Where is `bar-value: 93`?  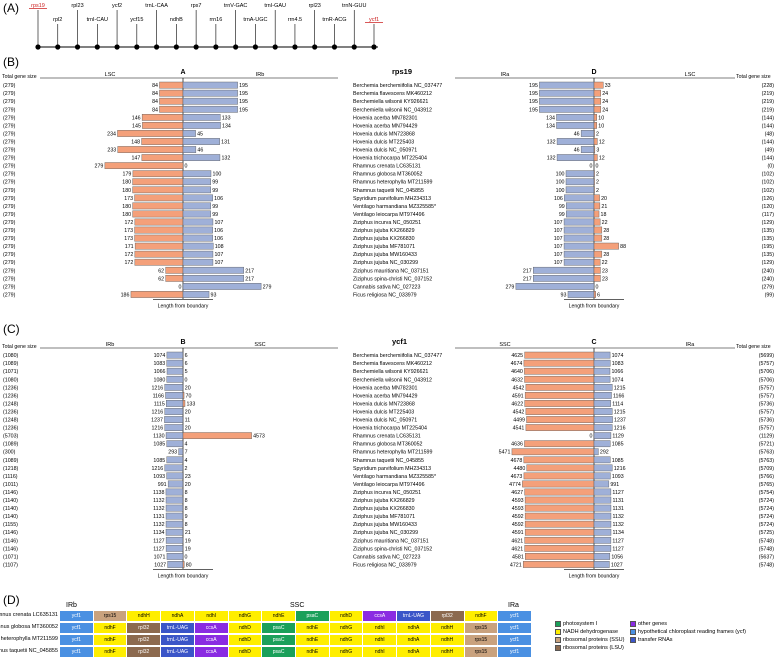
bar-value: 93 is located at coordinates (214, 295).